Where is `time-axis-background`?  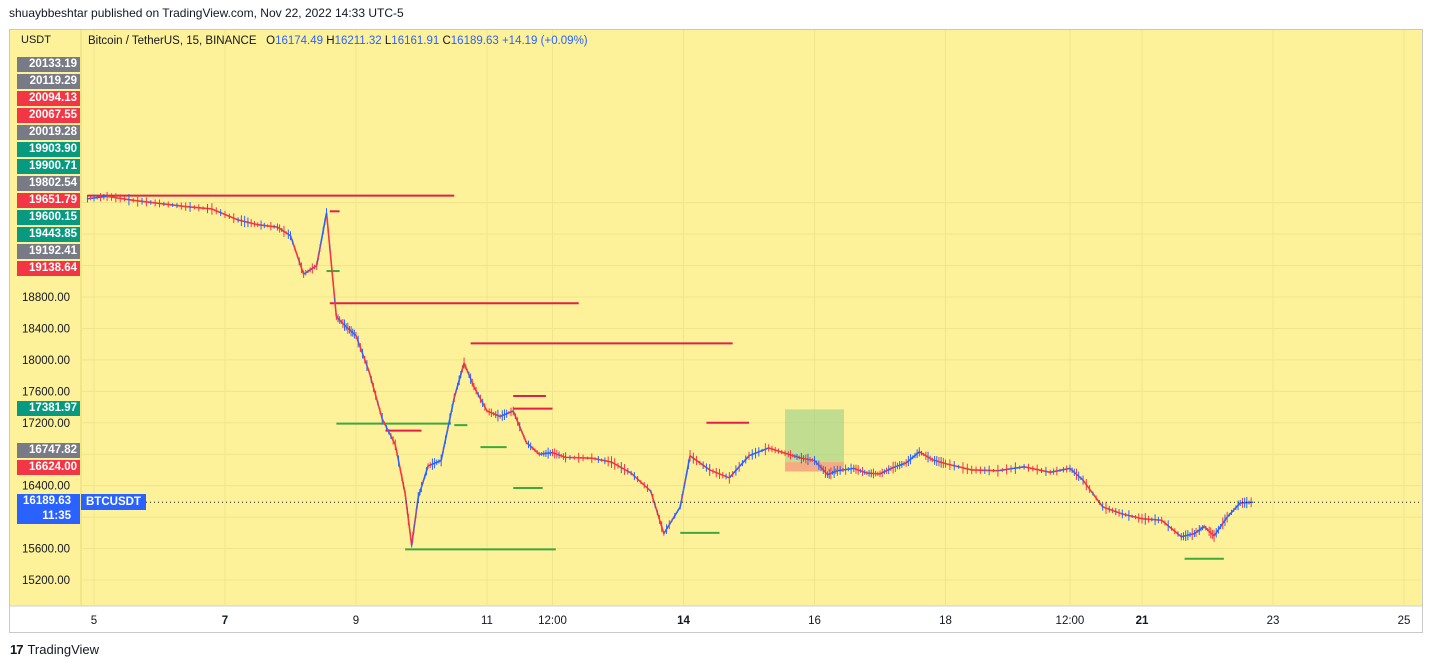
time-axis-background is located at coordinates (716, 619).